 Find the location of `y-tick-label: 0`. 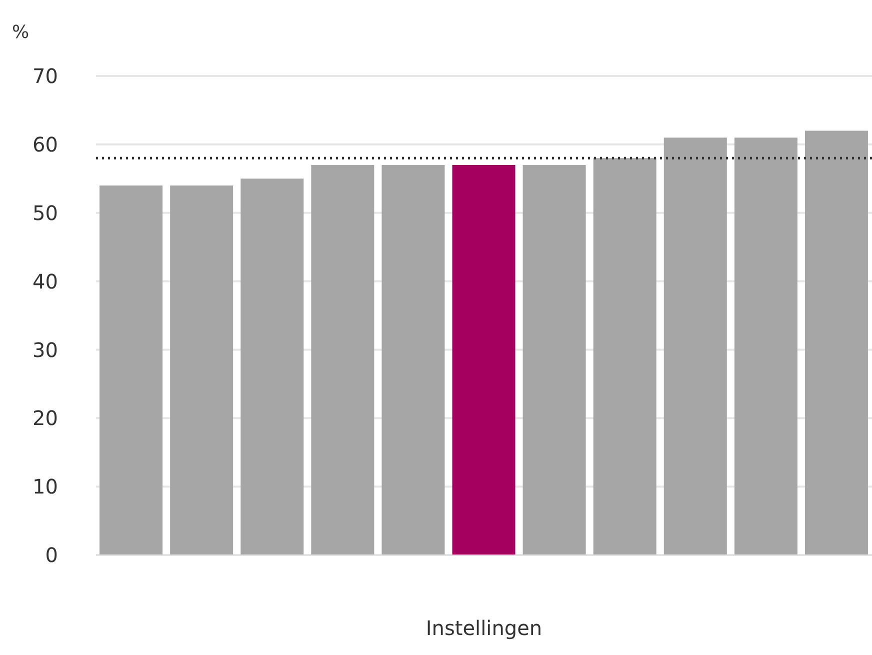

y-tick-label: 0 is located at coordinates (51, 555).